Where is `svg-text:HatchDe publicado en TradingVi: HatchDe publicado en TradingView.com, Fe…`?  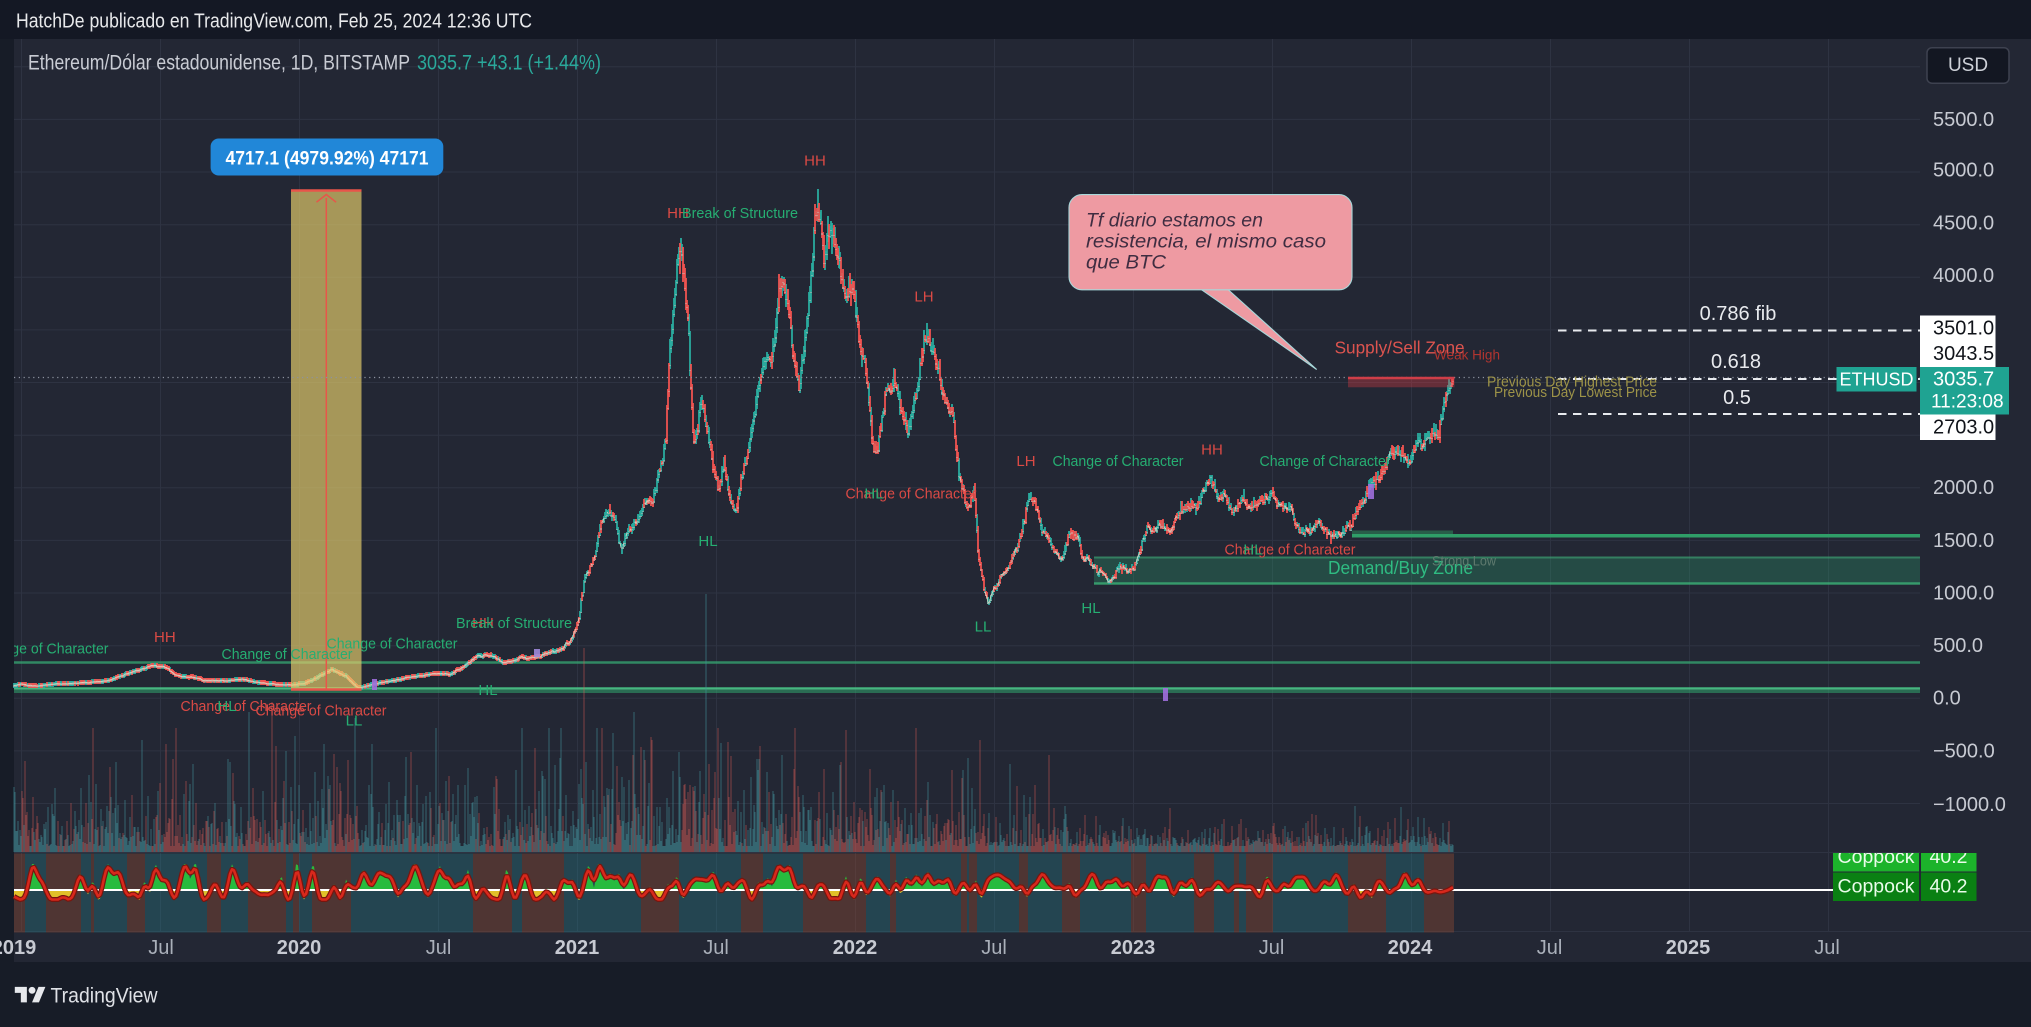 svg-text:HatchDe publicado en TradingVi: HatchDe publicado en TradingView.com, Fe… is located at coordinates (274, 22).